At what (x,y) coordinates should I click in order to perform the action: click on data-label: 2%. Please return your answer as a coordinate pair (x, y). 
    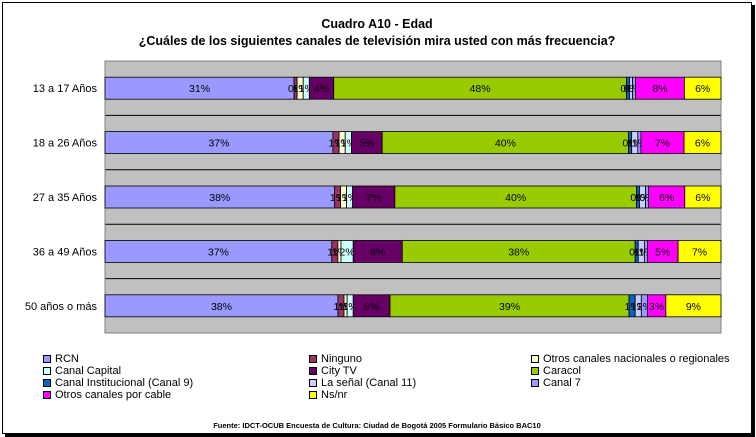
    Looking at the image, I should click on (347, 252).